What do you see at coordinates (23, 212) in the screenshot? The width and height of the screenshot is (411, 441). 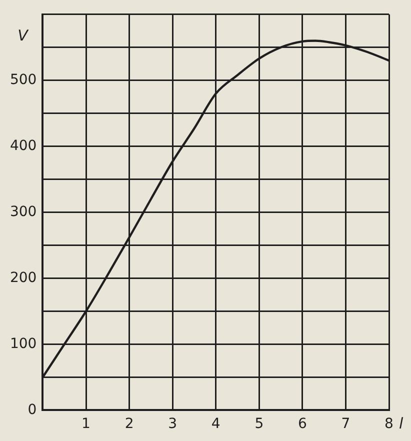 I see `y-tick-label: 300` at bounding box center [23, 212].